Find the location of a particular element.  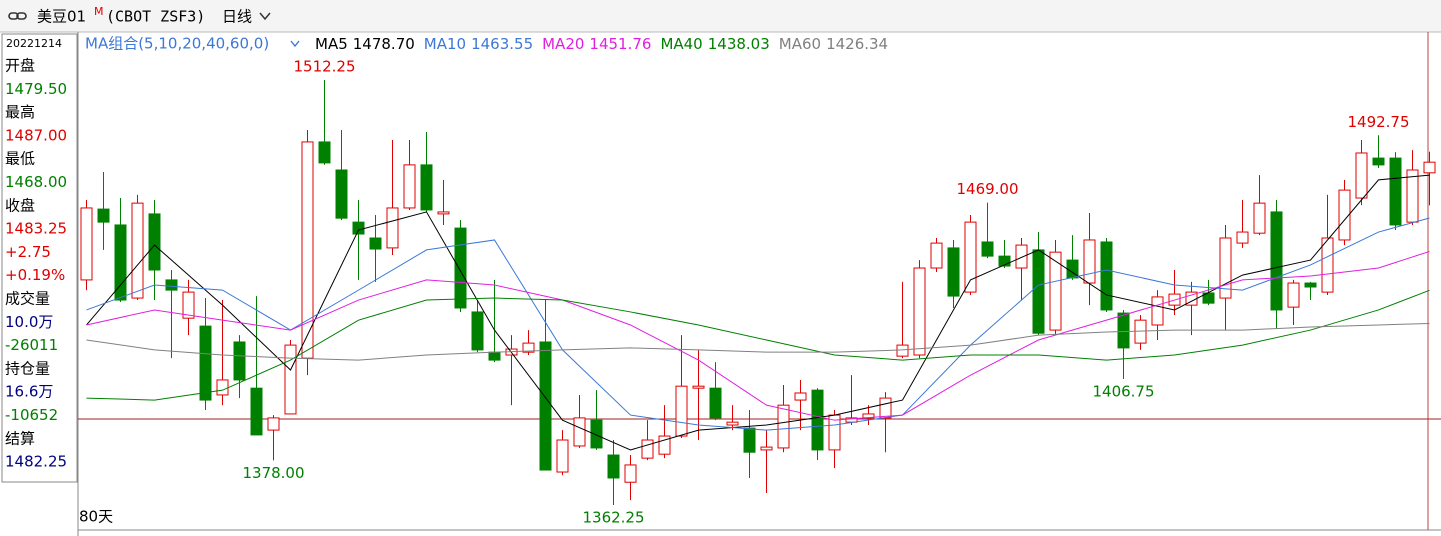

info-item: 最高 is located at coordinates (20, 112).